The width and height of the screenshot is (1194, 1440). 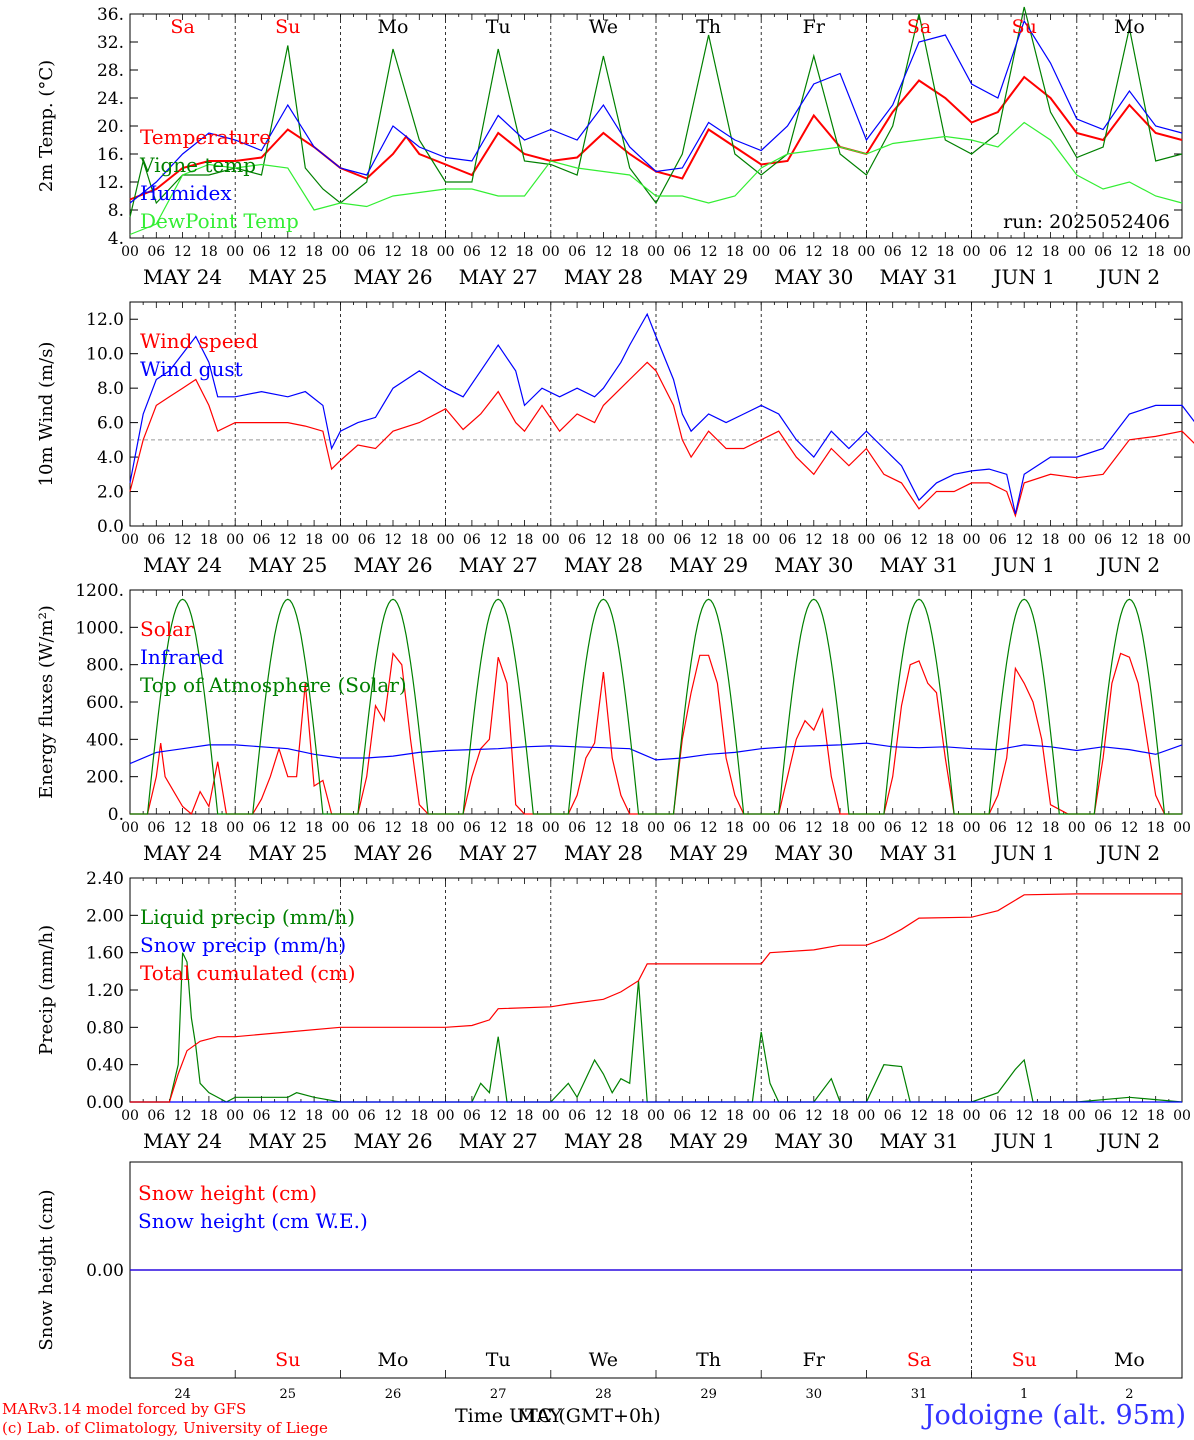 What do you see at coordinates (1086, 222) in the screenshot?
I see `run-annotation: run: 2025052406` at bounding box center [1086, 222].